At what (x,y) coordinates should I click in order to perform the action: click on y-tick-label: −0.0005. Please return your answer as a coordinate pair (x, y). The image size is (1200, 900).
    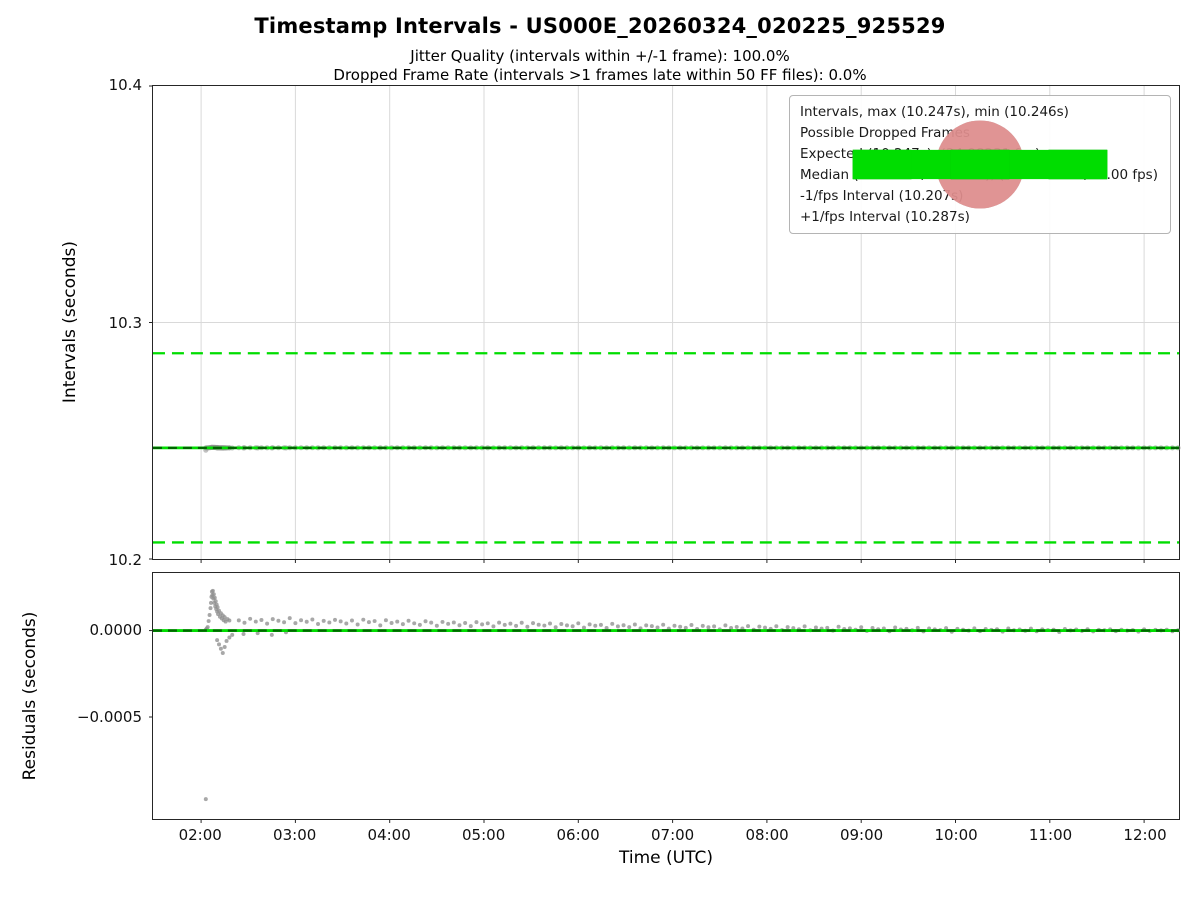
    Looking at the image, I should click on (109, 717).